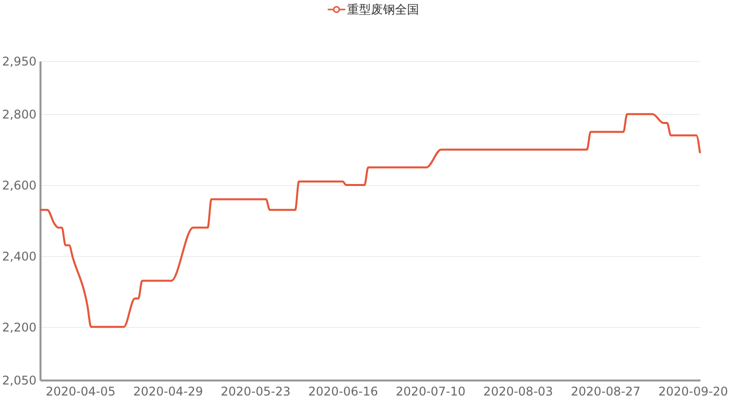 This screenshot has width=751, height=406. What do you see at coordinates (693, 391) in the screenshot?
I see `x-tick-label: 2020-09-20` at bounding box center [693, 391].